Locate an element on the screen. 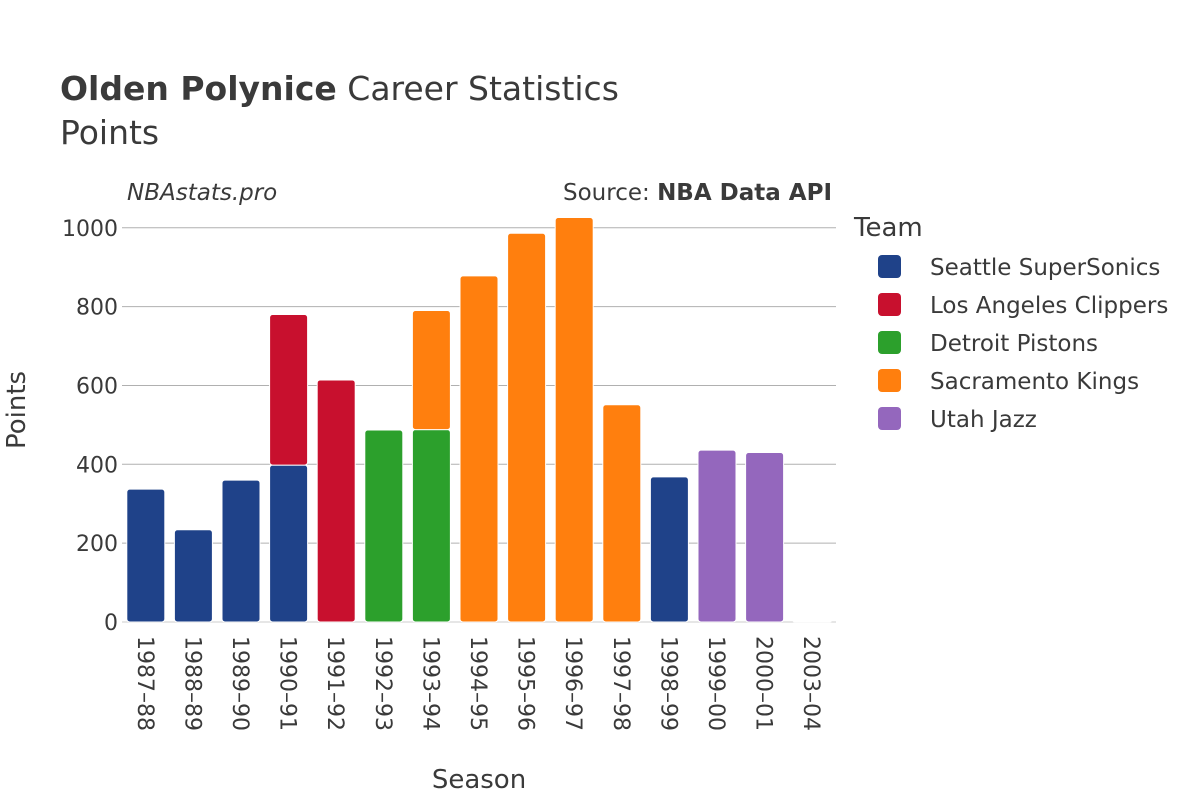 Image resolution: width=1200 pixels, height=800 pixels. x-tick-label: 2003–04 is located at coordinates (810, 683).